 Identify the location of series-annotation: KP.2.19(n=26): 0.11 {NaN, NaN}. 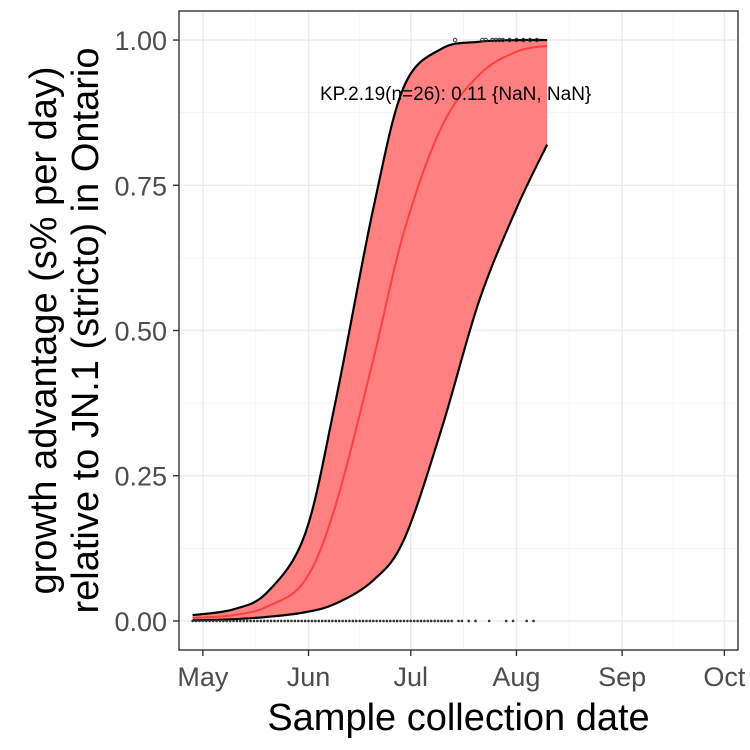
(455, 94).